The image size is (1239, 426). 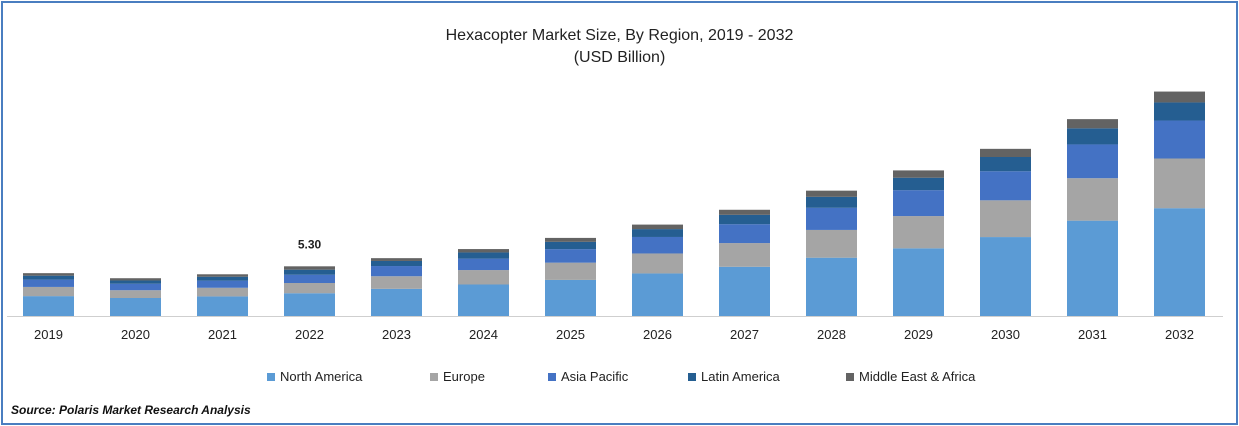 I want to click on bar-segment-2024-north-america, so click(x=483, y=300).